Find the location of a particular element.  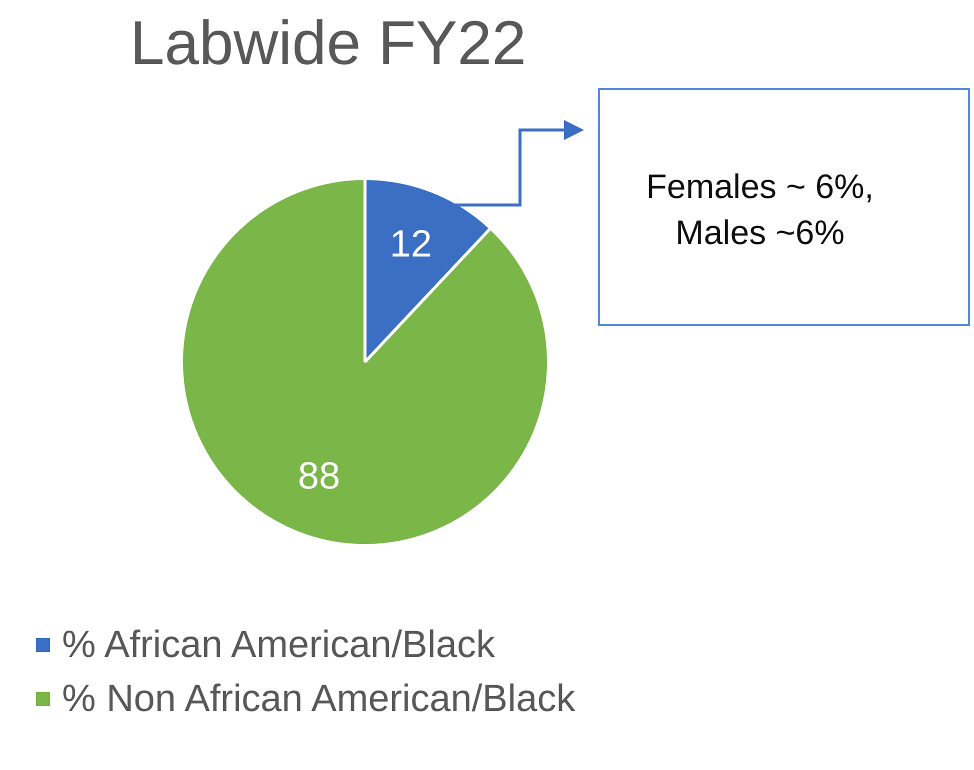

chart-title: Labwide FY22 is located at coordinates (328, 43).